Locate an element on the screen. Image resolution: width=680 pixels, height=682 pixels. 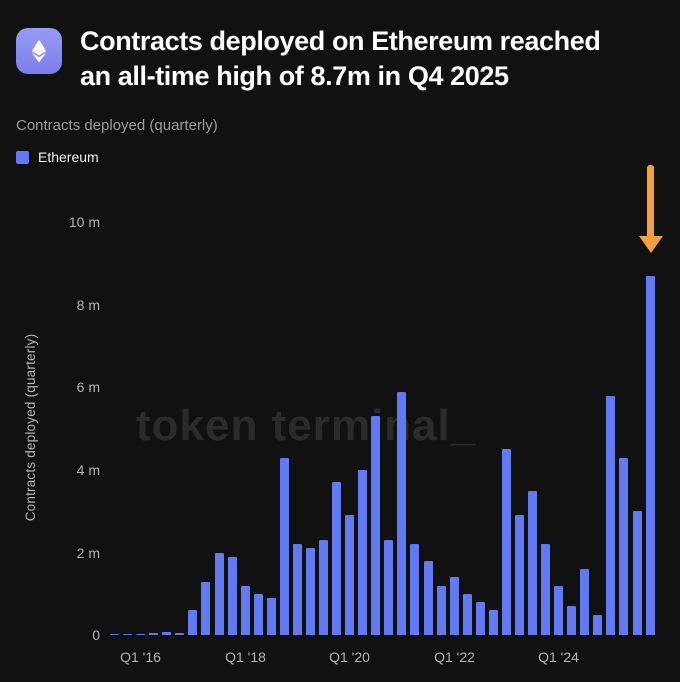
y-axis-tick-label: 8 m is located at coordinates (88, 304).